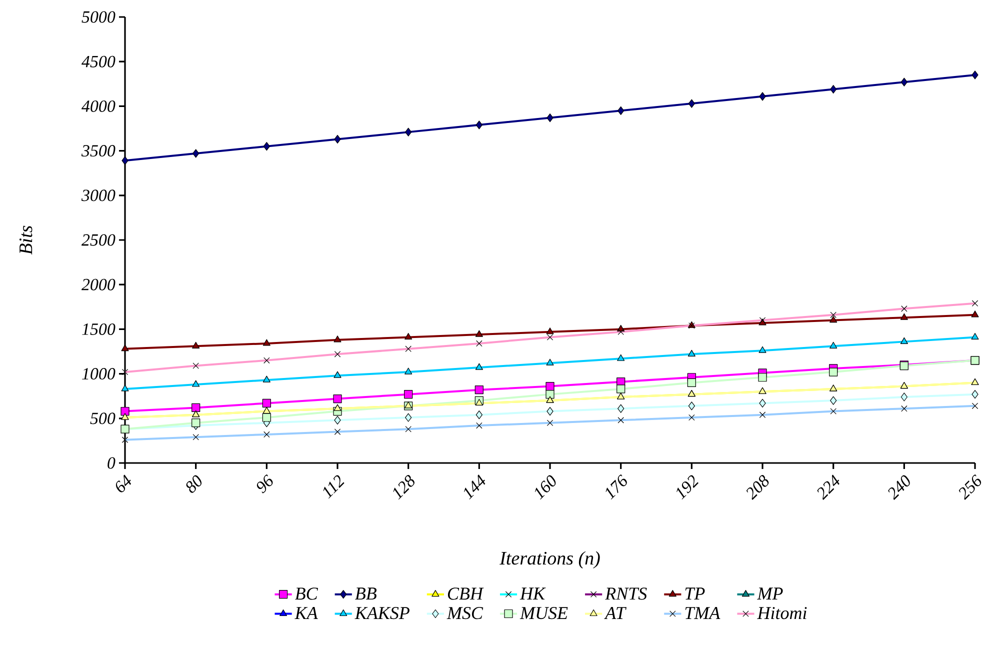 Image resolution: width=993 pixels, height=651 pixels. What do you see at coordinates (828, 487) in the screenshot?
I see `x-tick-label: 224` at bounding box center [828, 487].